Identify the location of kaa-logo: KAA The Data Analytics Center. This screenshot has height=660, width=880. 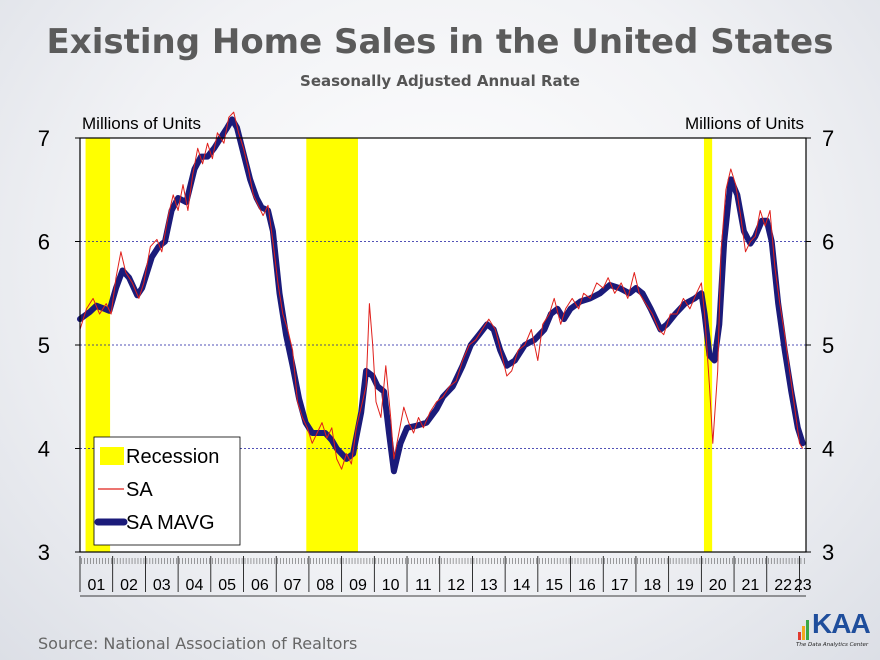
(833, 632).